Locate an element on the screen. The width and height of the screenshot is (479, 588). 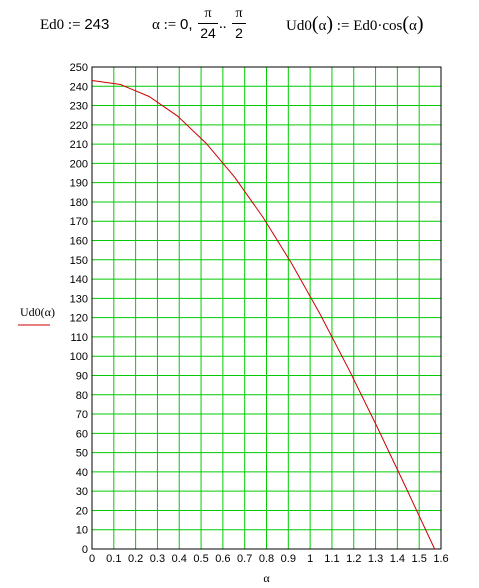
x-tick-label: 0.9 is located at coordinates (288, 559).